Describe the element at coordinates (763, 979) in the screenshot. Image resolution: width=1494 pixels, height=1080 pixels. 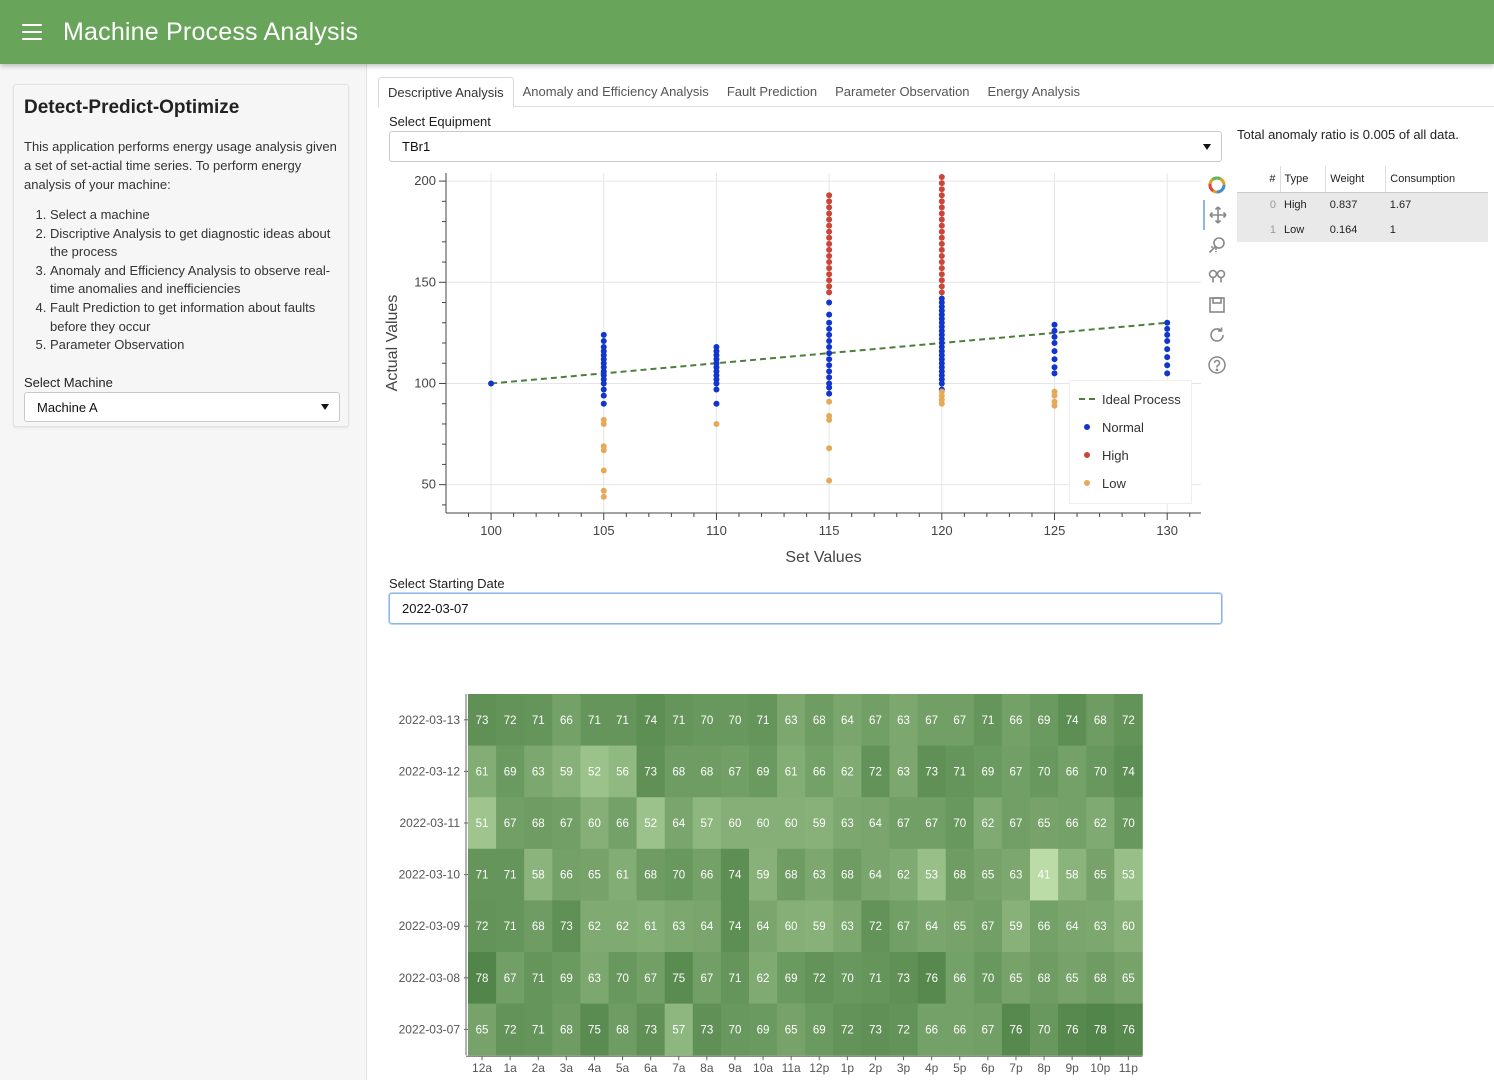
I see `heatmap-cell-label: 62` at that location.